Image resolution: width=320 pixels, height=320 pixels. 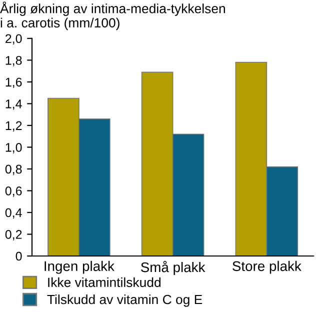 I want to click on y-tick-label: 0,6, so click(x=13, y=191).